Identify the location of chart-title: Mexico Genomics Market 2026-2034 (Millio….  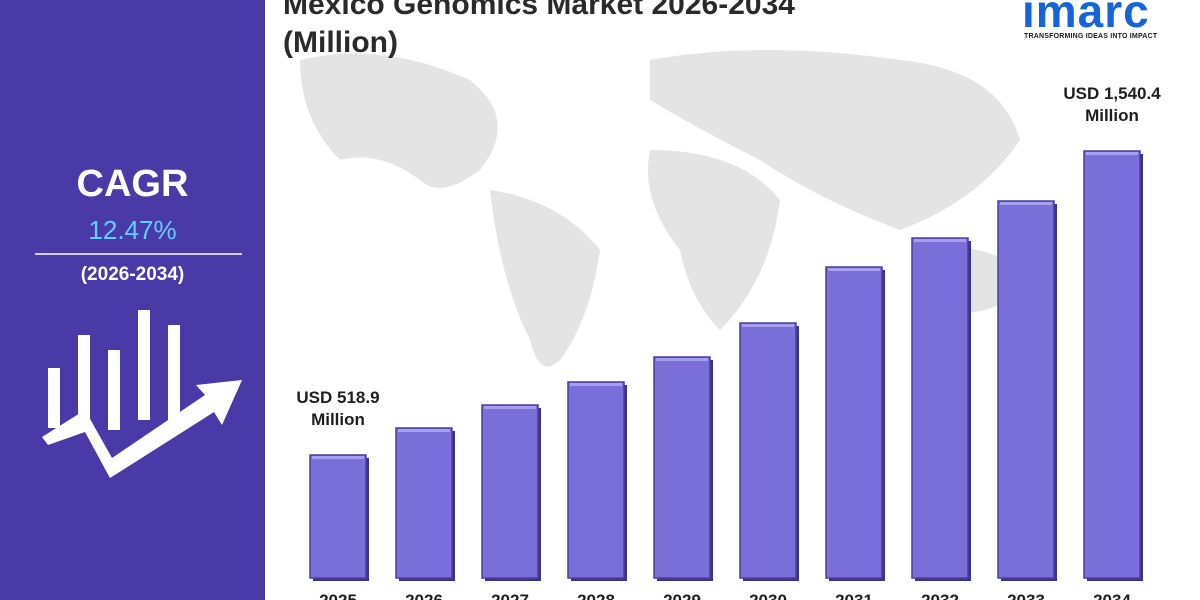
(539, 29).